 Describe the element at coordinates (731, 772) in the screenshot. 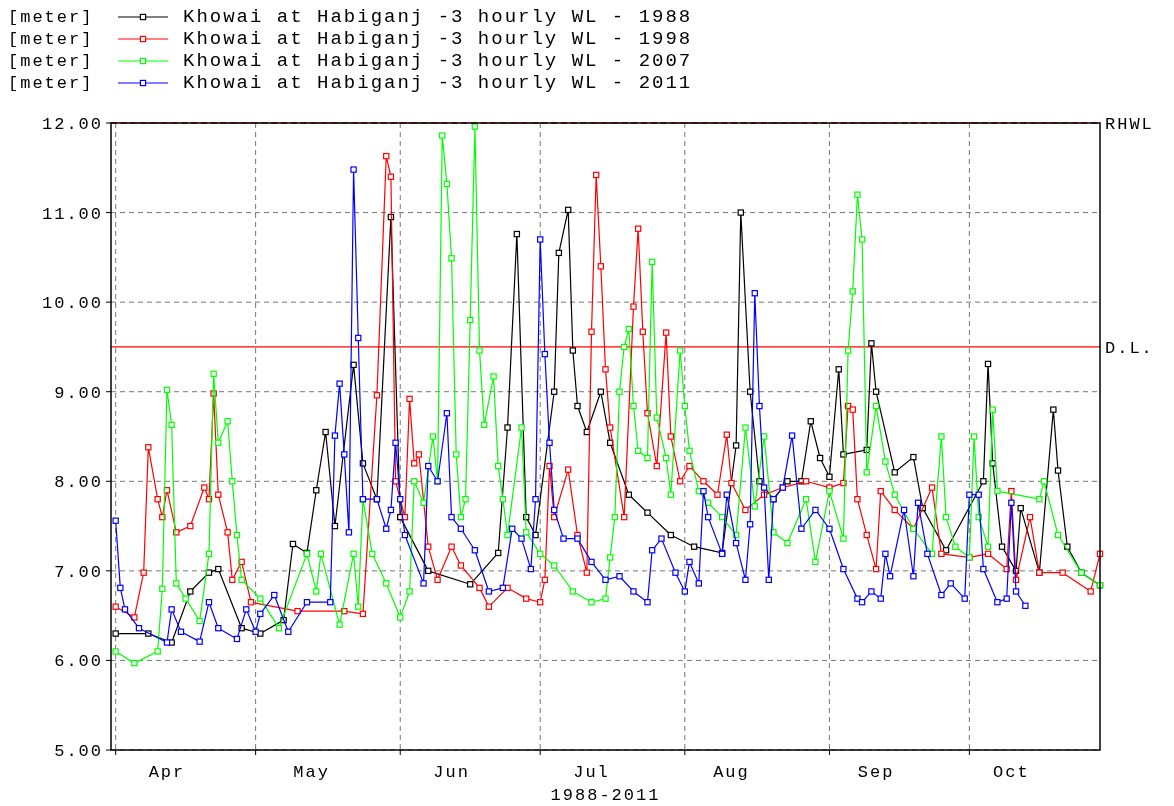

I see `x-tick-label: Aug` at that location.